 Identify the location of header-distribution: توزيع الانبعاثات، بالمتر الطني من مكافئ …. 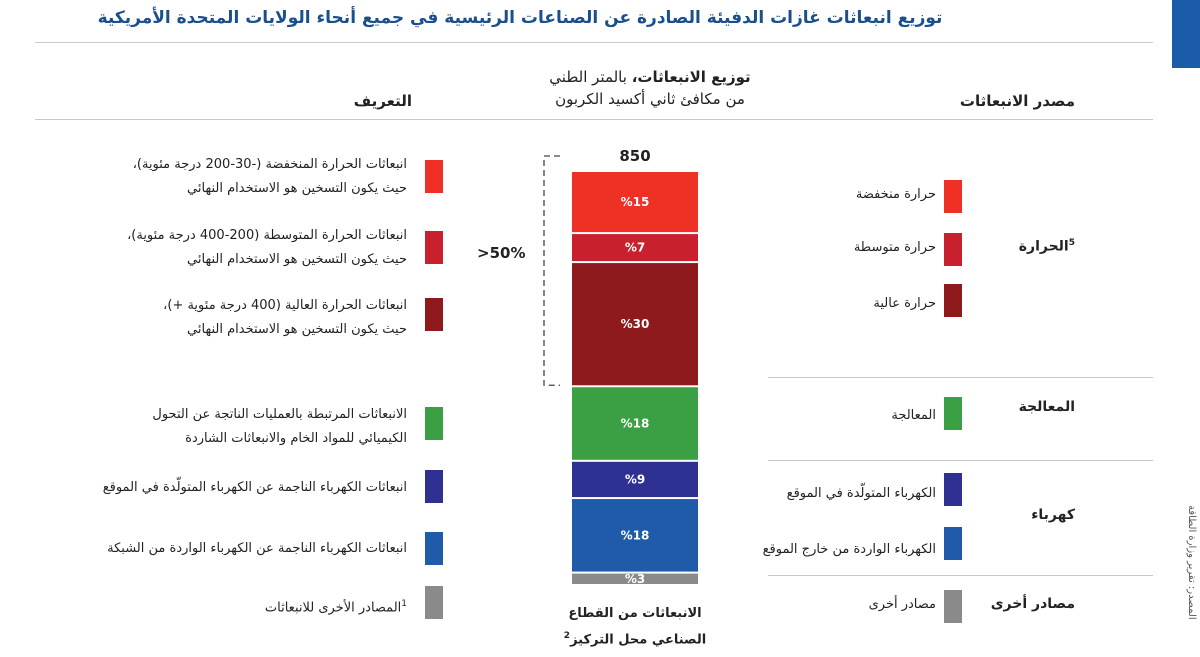
(650, 88).